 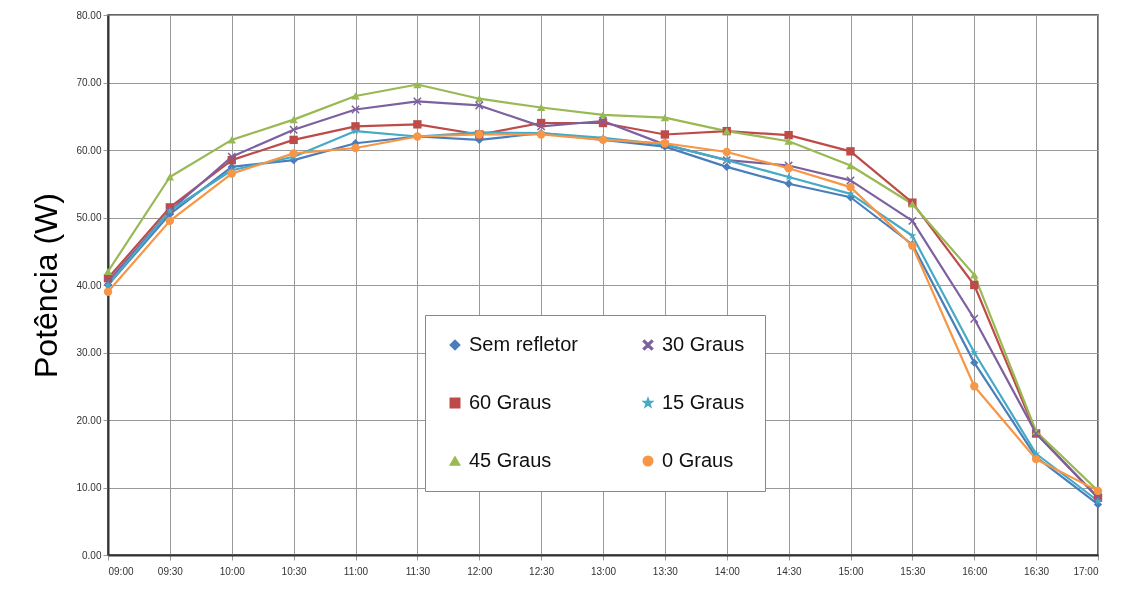 What do you see at coordinates (851, 571) in the screenshot?
I see `x-tick-label: 15:00` at bounding box center [851, 571].